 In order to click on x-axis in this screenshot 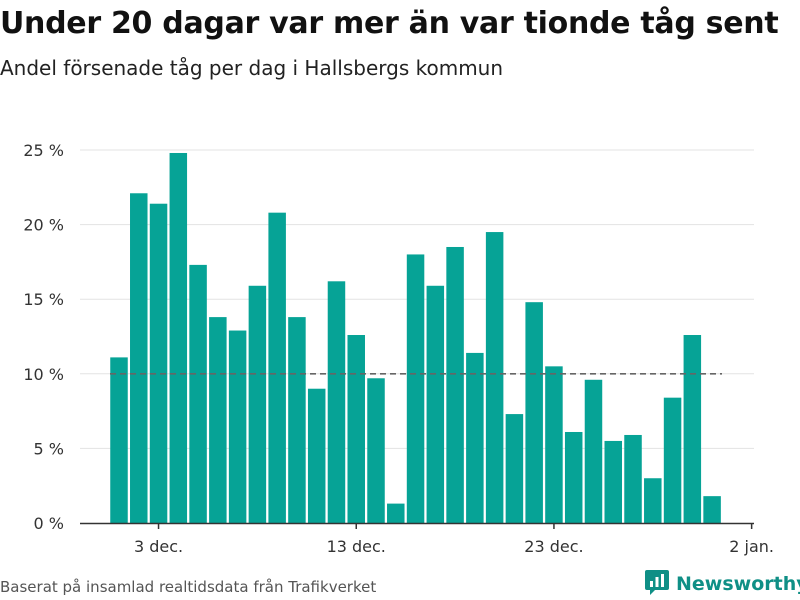, I will do `click(417, 525)`.